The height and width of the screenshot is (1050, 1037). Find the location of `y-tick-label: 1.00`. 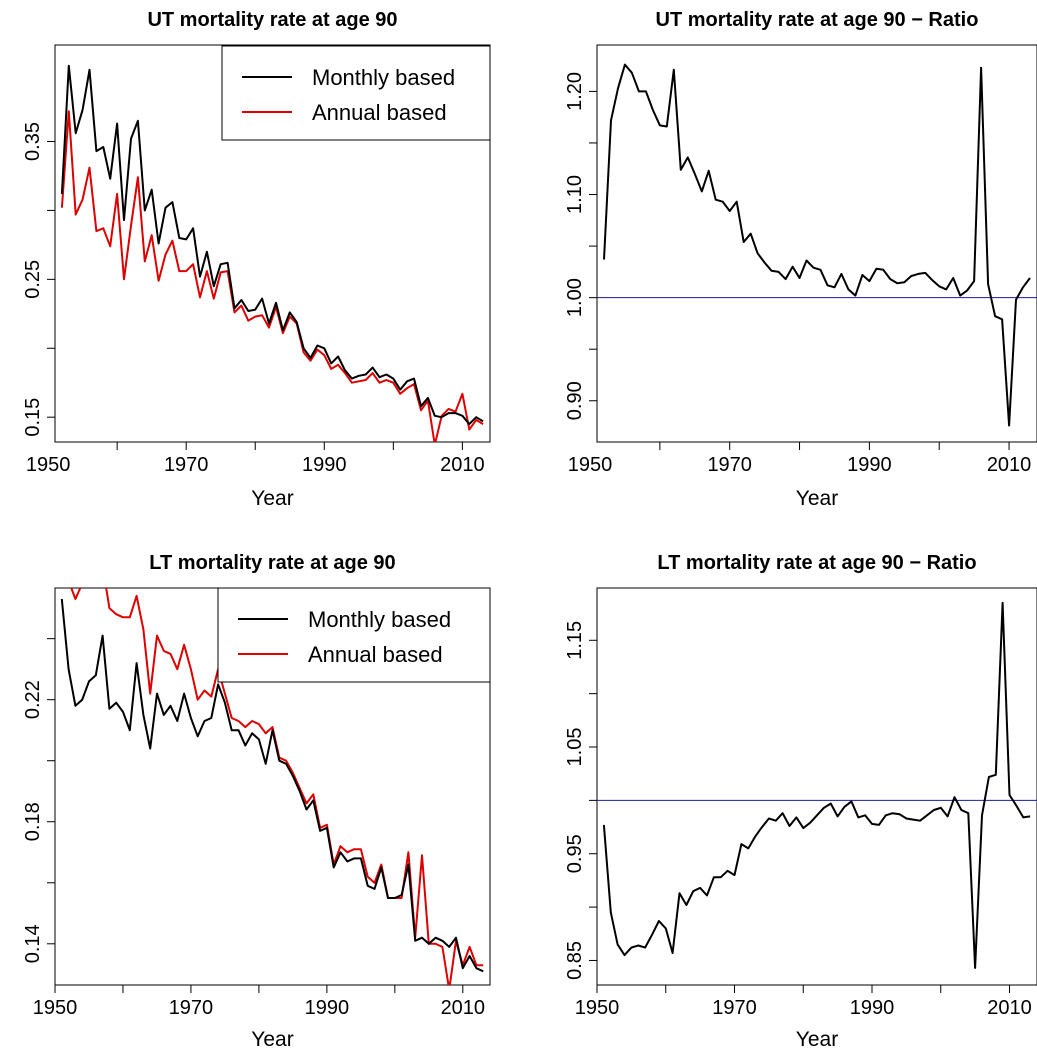

y-tick-label: 1.00 is located at coordinates (575, 297).